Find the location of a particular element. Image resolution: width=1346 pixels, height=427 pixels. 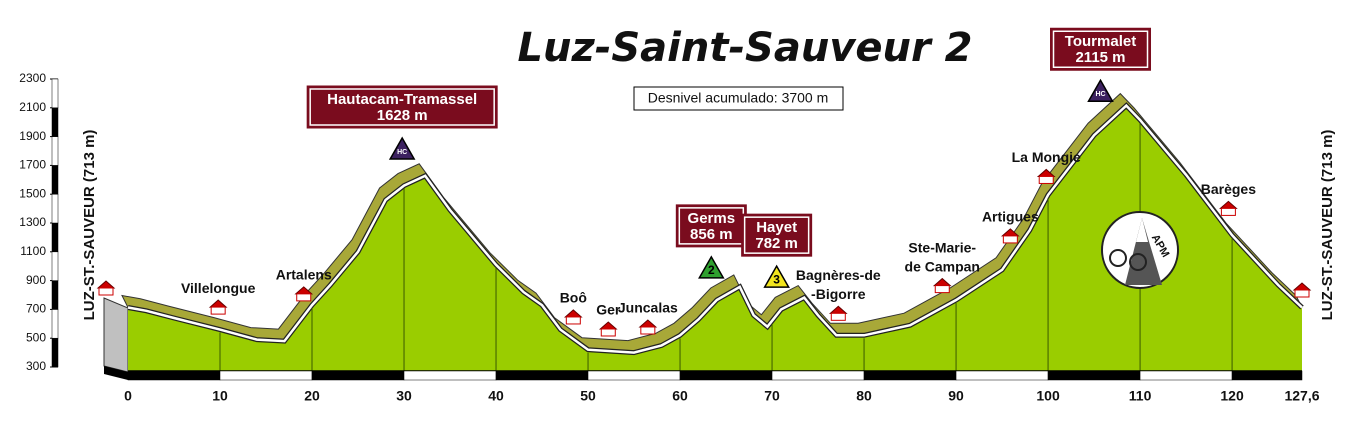

y-tick-label: 1300 is located at coordinates (32, 222).